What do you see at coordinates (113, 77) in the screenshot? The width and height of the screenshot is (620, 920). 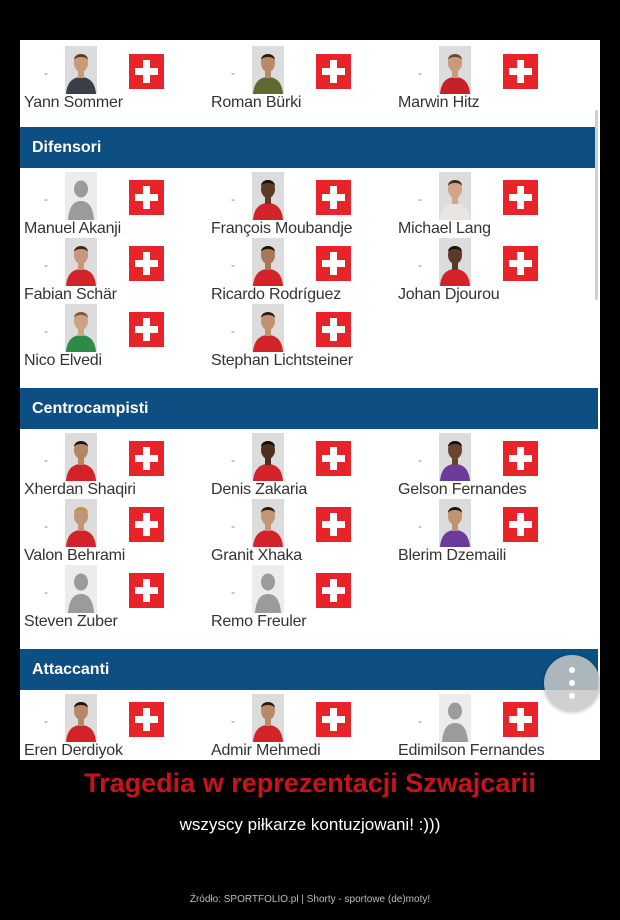 I see `player-card: - Yann Sommer` at bounding box center [113, 77].